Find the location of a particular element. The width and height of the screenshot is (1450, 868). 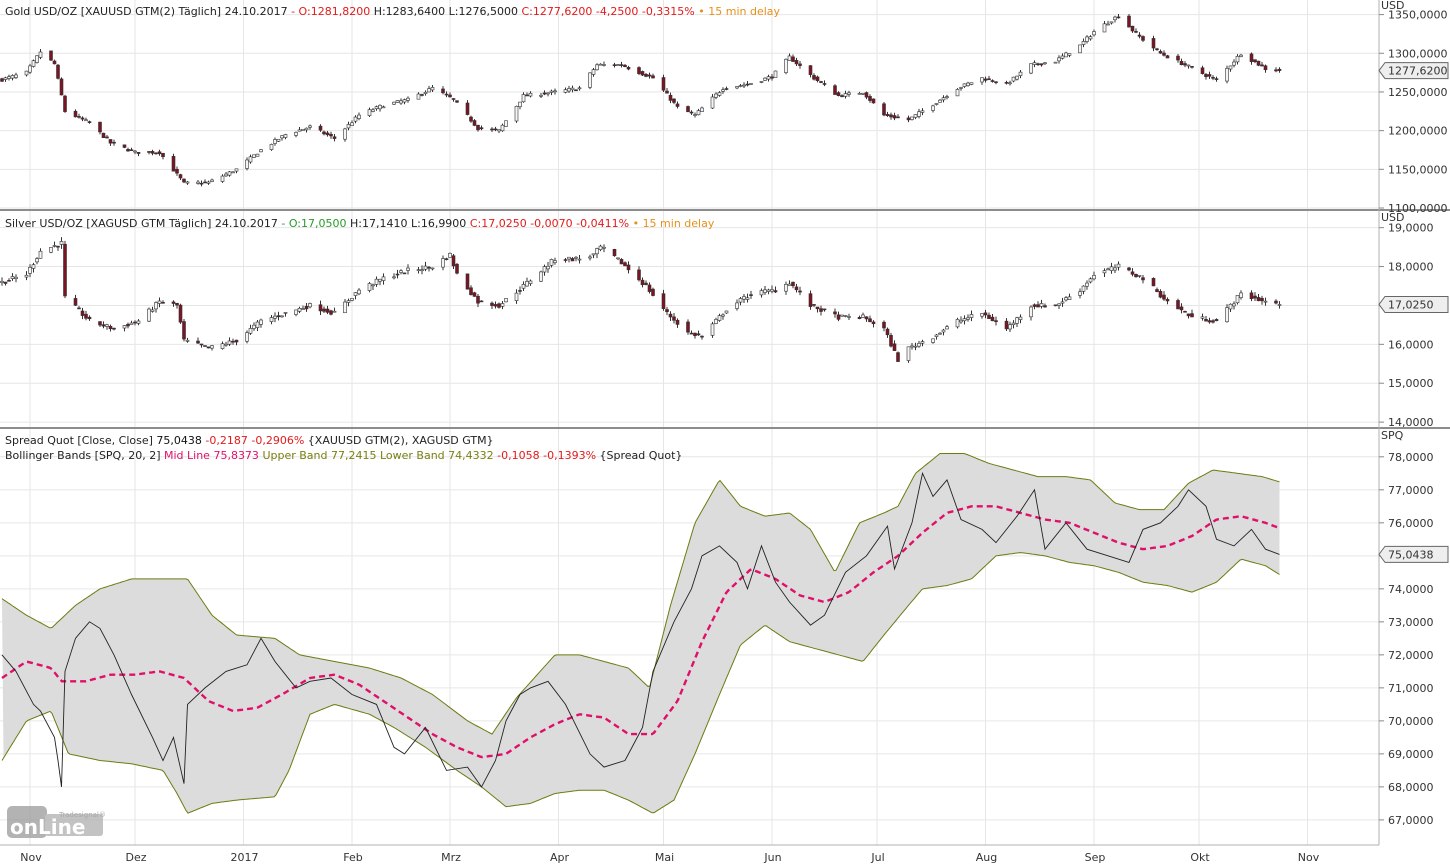

y-tick-label: 74,0000 is located at coordinates (1411, 589).